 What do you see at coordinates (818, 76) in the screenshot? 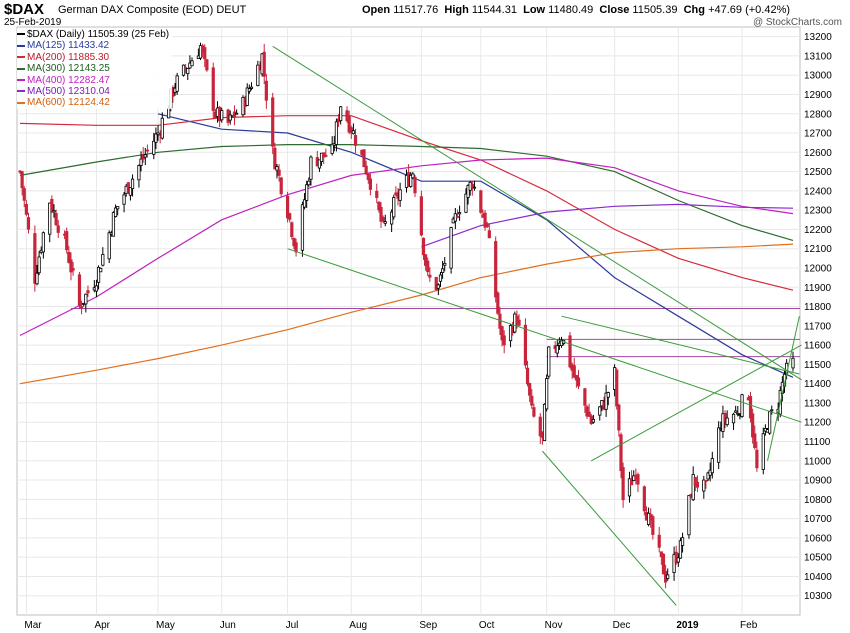
I see `y-tick-label: 13000` at bounding box center [818, 76].